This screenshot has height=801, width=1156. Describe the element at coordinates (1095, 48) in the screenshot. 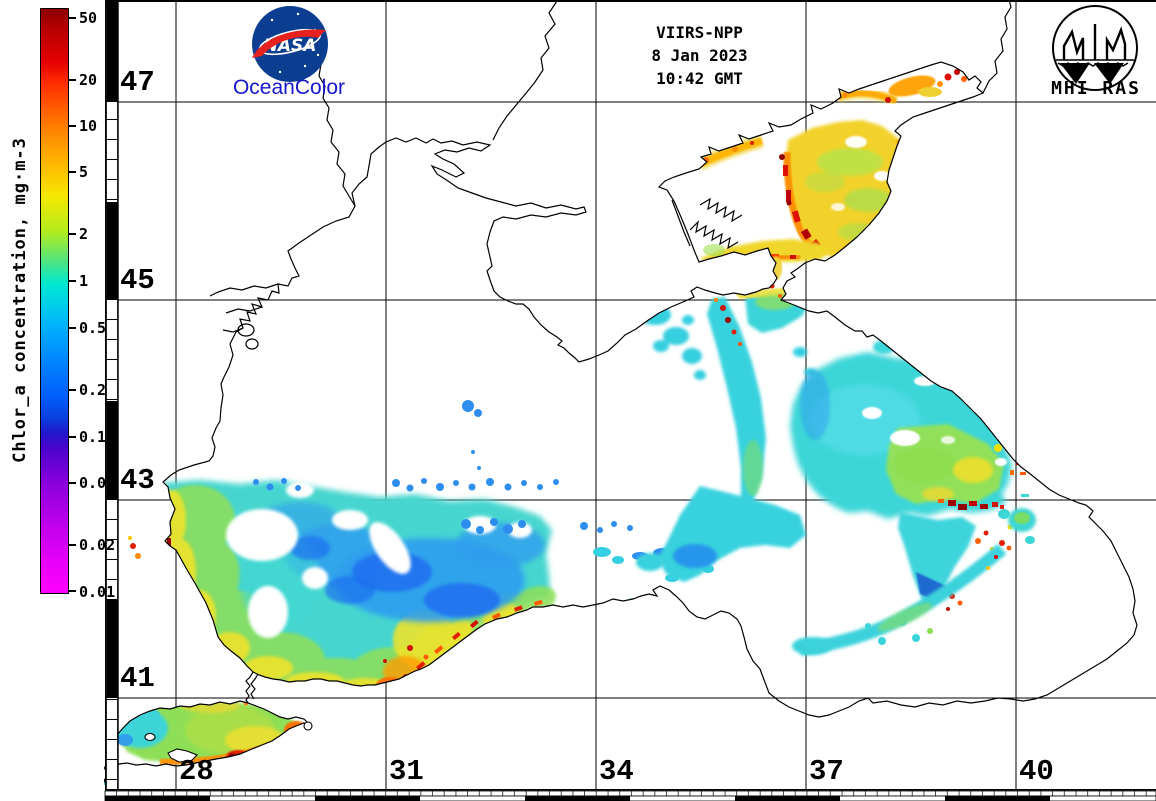

I see `mhi-ras-logo` at that location.